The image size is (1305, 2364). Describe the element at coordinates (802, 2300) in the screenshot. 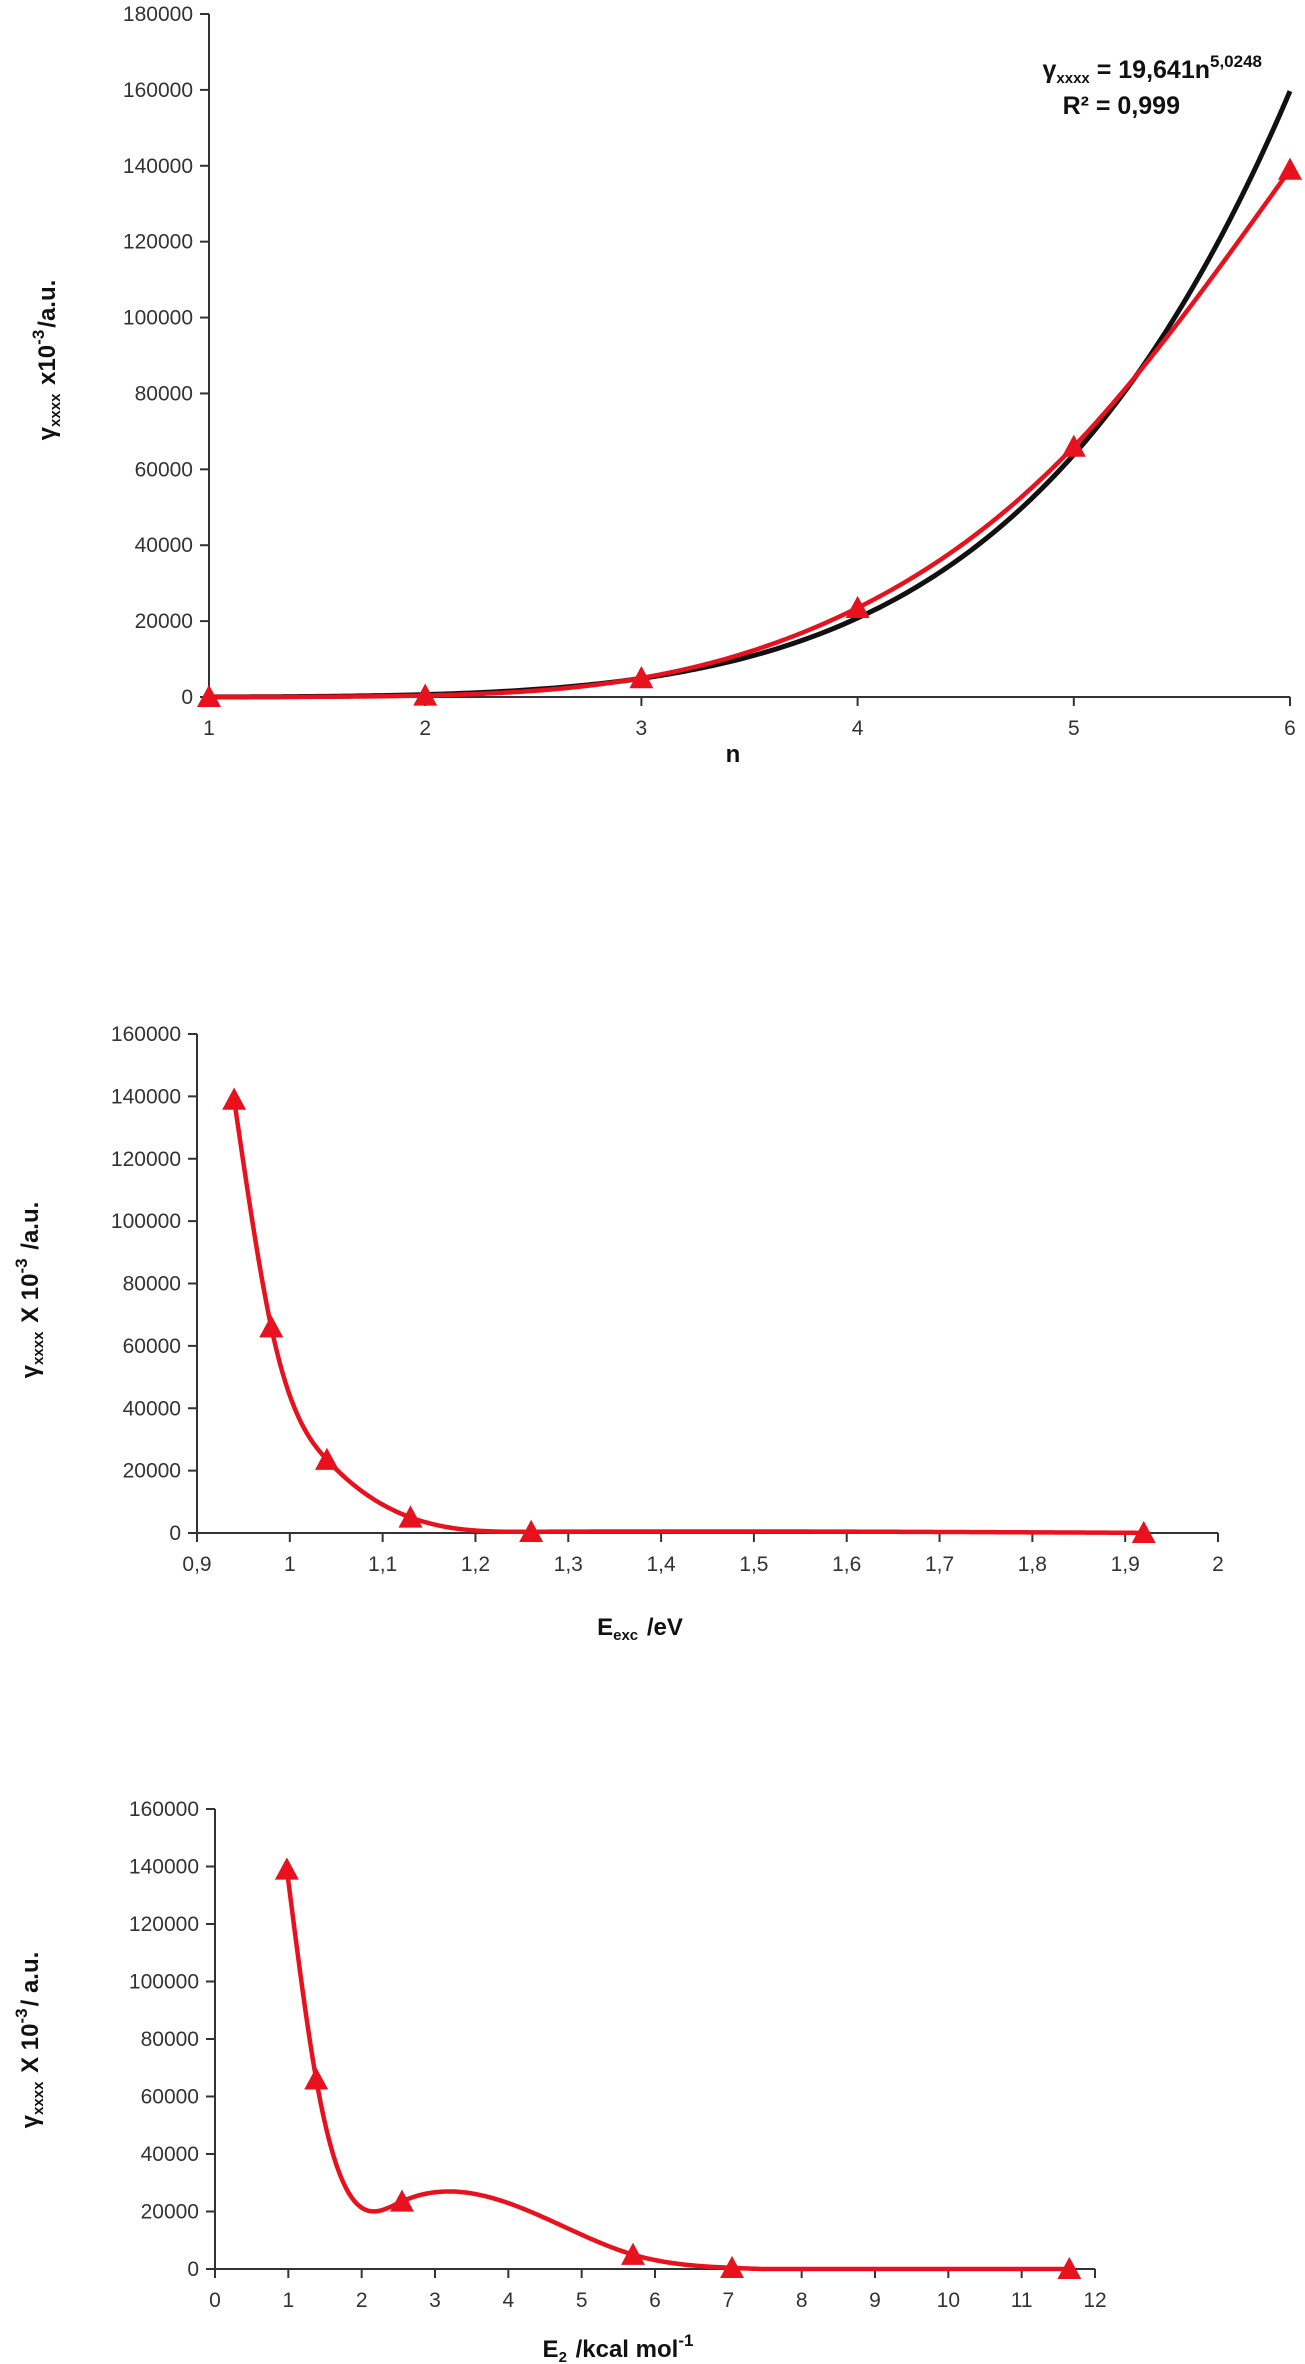

I see `x-tick-label: 8` at that location.